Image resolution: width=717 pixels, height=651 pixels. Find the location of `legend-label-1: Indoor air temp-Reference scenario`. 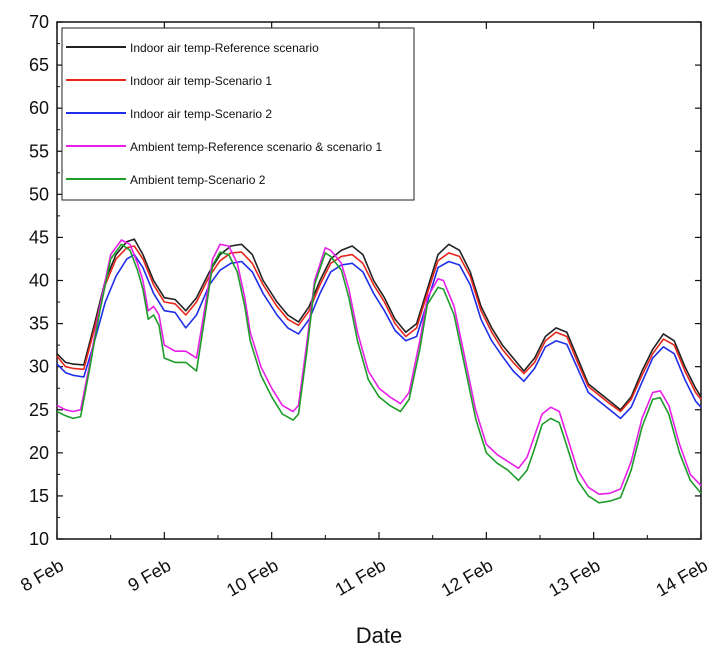

legend-label-1: Indoor air temp-Reference scenario is located at coordinates (224, 48).